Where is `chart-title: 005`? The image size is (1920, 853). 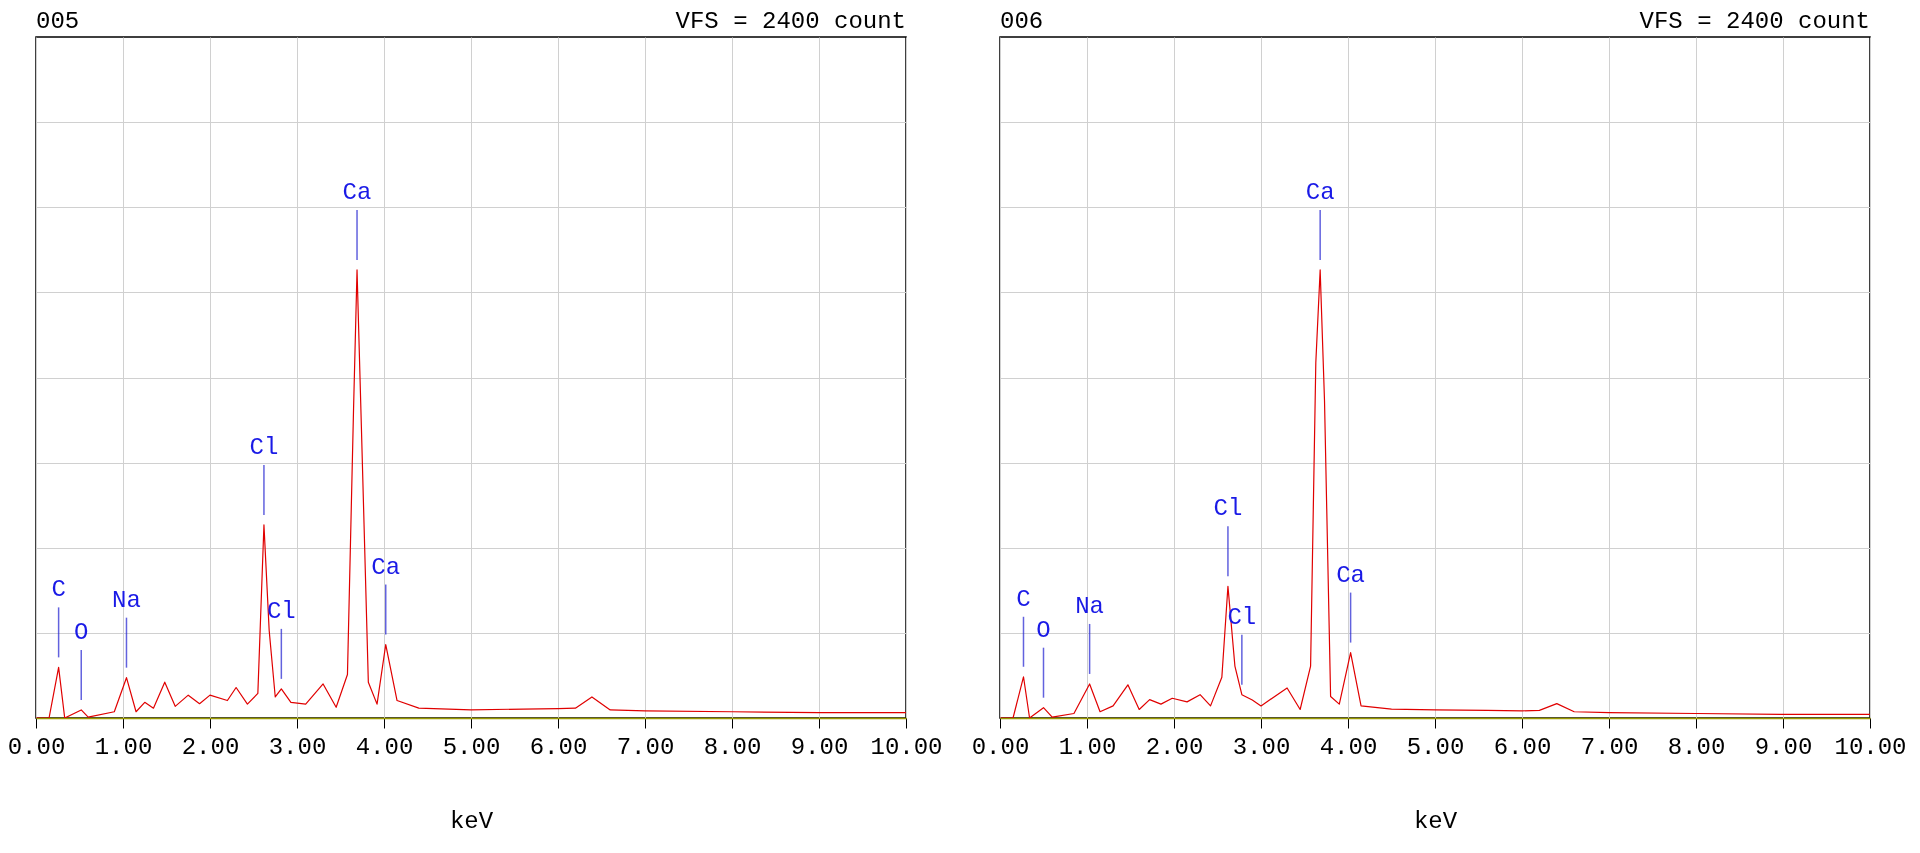 chart-title: 005 is located at coordinates (58, 21).